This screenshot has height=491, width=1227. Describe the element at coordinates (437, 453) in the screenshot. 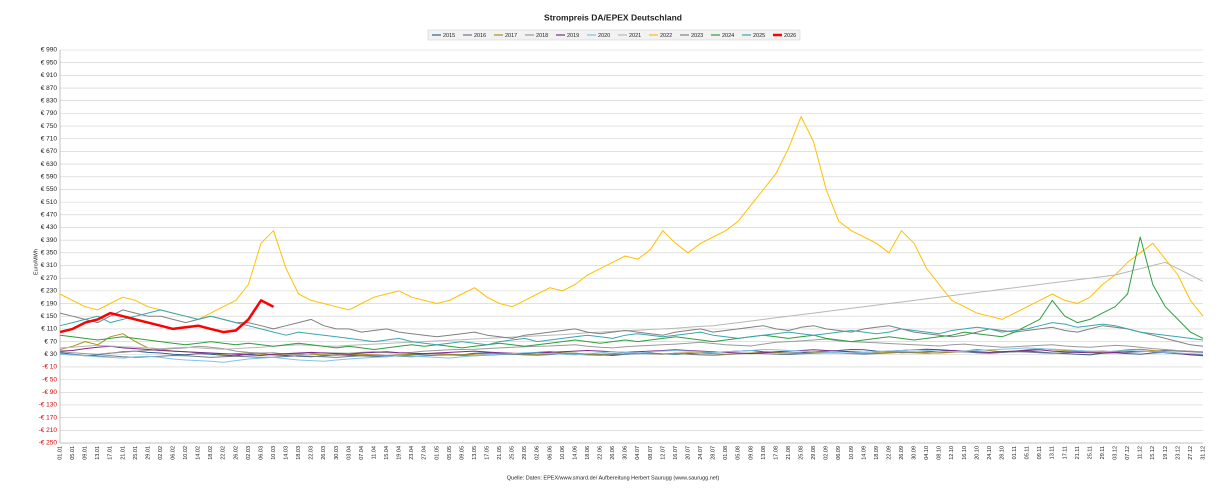

I see `x-tick-label: 01.05` at that location.